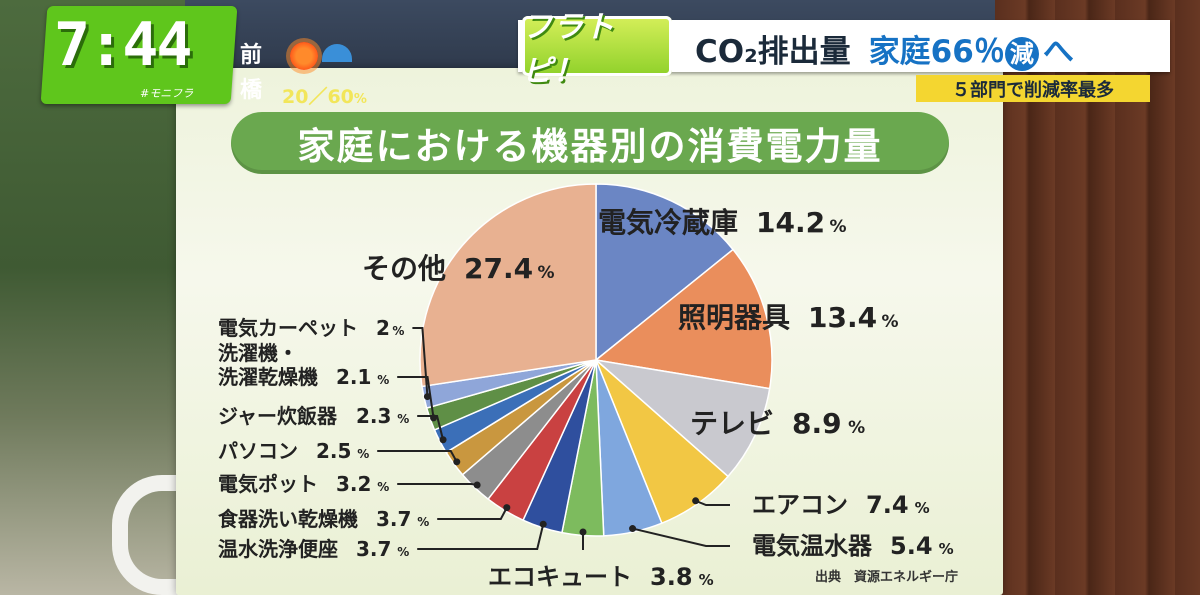 This screenshot has width=1200, height=595. What do you see at coordinates (318, 97) in the screenshot?
I see `weather-precip-value: 20／60` at bounding box center [318, 97].